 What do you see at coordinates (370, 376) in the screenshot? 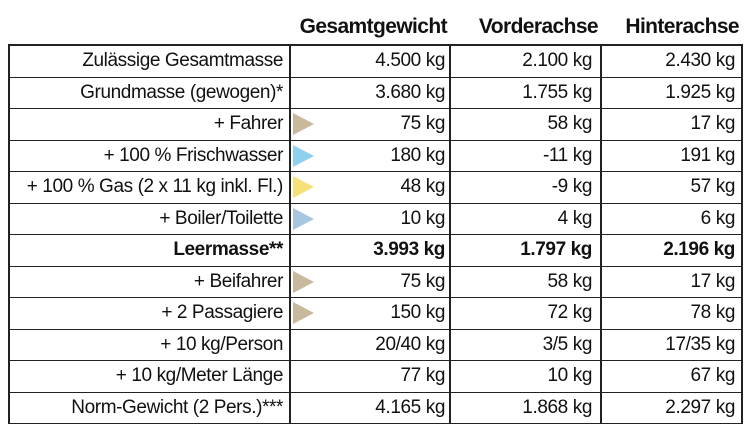
I see `total-weight-cell: 77 kg` at bounding box center [370, 376].